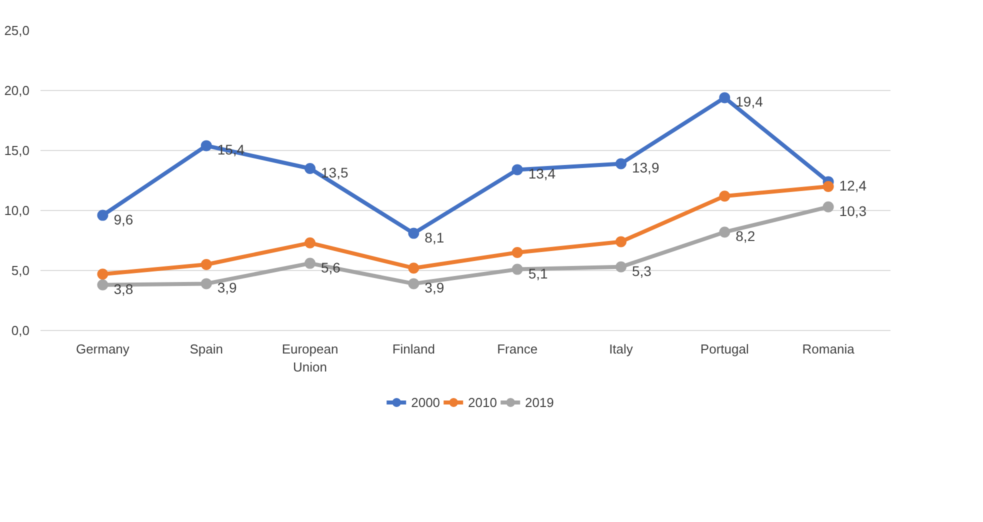 The width and height of the screenshot is (983, 522). What do you see at coordinates (646, 168) in the screenshot?
I see `data-label: 13,9` at bounding box center [646, 168].